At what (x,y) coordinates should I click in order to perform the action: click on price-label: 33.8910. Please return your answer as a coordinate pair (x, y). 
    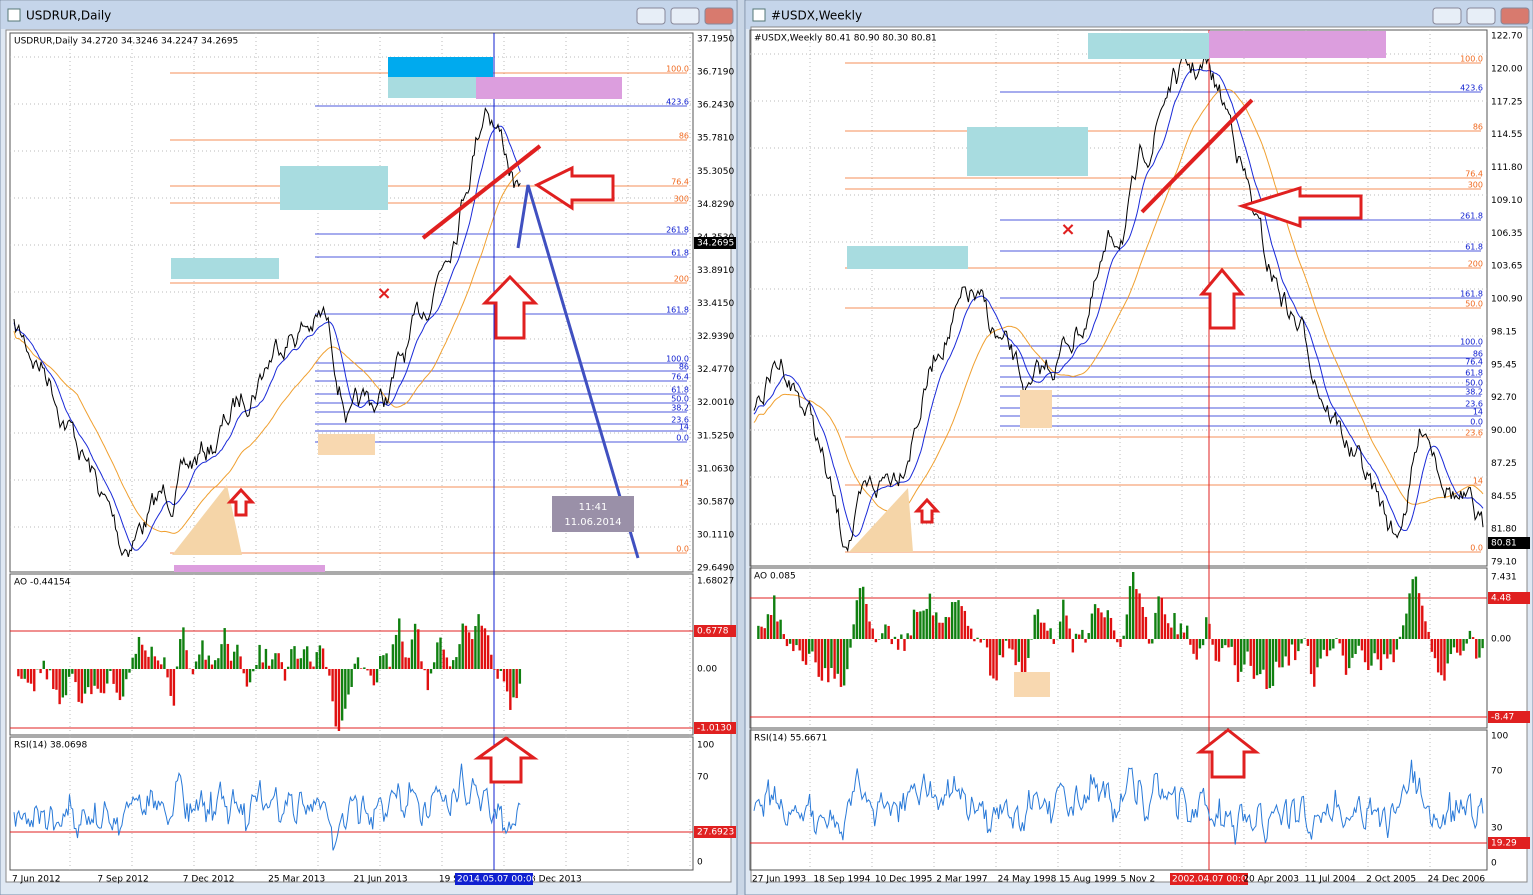
    Looking at the image, I should click on (715, 271).